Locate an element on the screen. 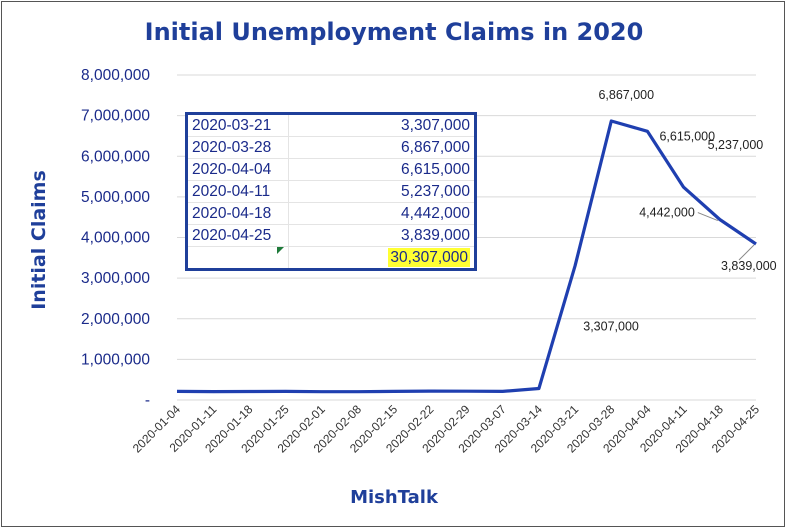 This screenshot has width=788, height=530. table-value-cell: 6,867,000 is located at coordinates (382, 147).